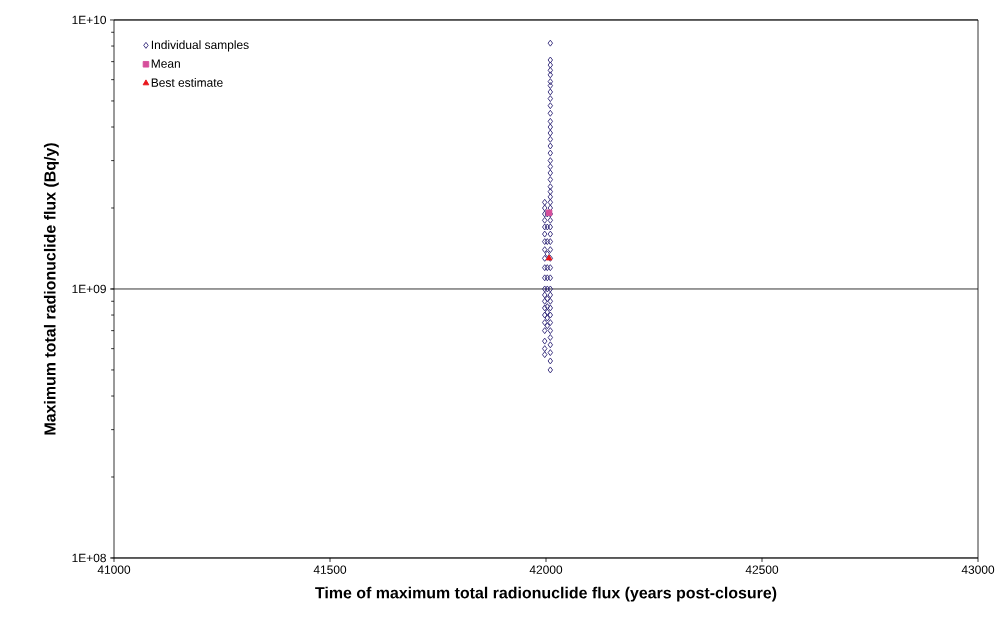  What do you see at coordinates (978, 569) in the screenshot?
I see `x-tick-label: 43000` at bounding box center [978, 569].